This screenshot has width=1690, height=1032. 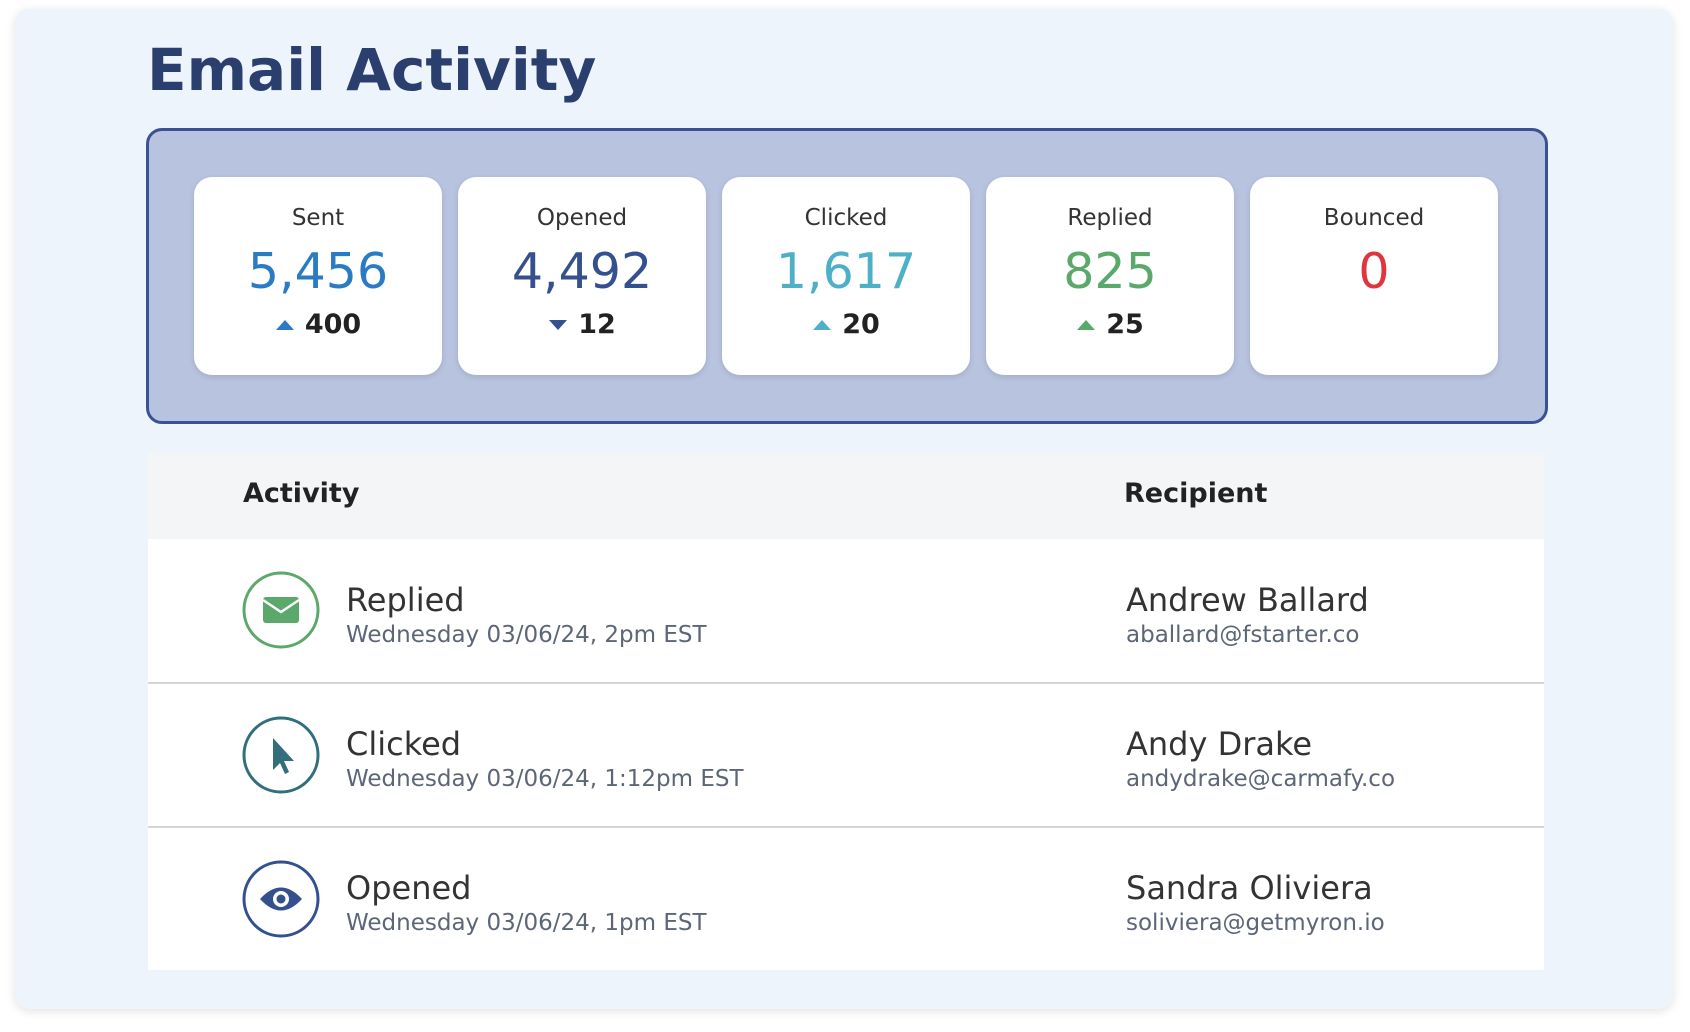 I want to click on stat-value: 4,492, so click(x=582, y=271).